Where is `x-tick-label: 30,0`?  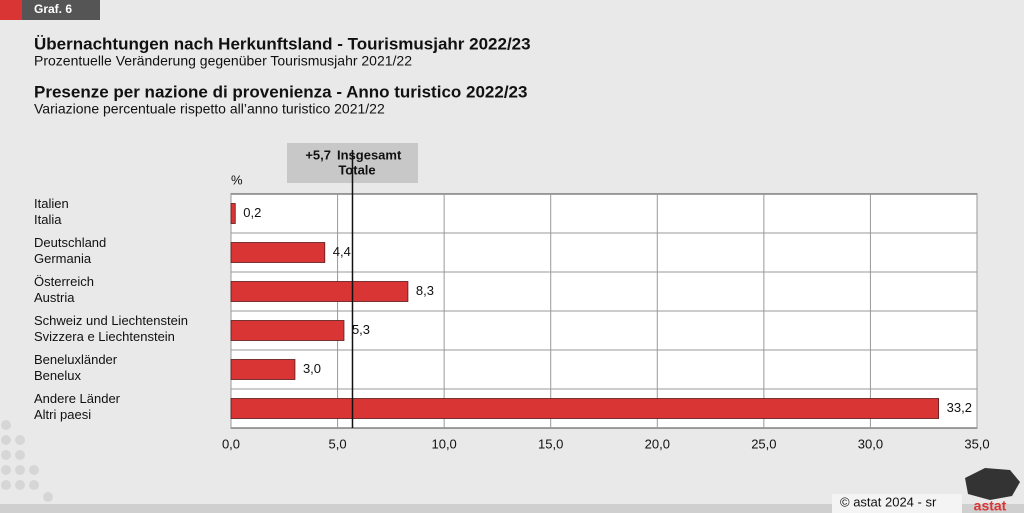
x-tick-label: 30,0 is located at coordinates (870, 443).